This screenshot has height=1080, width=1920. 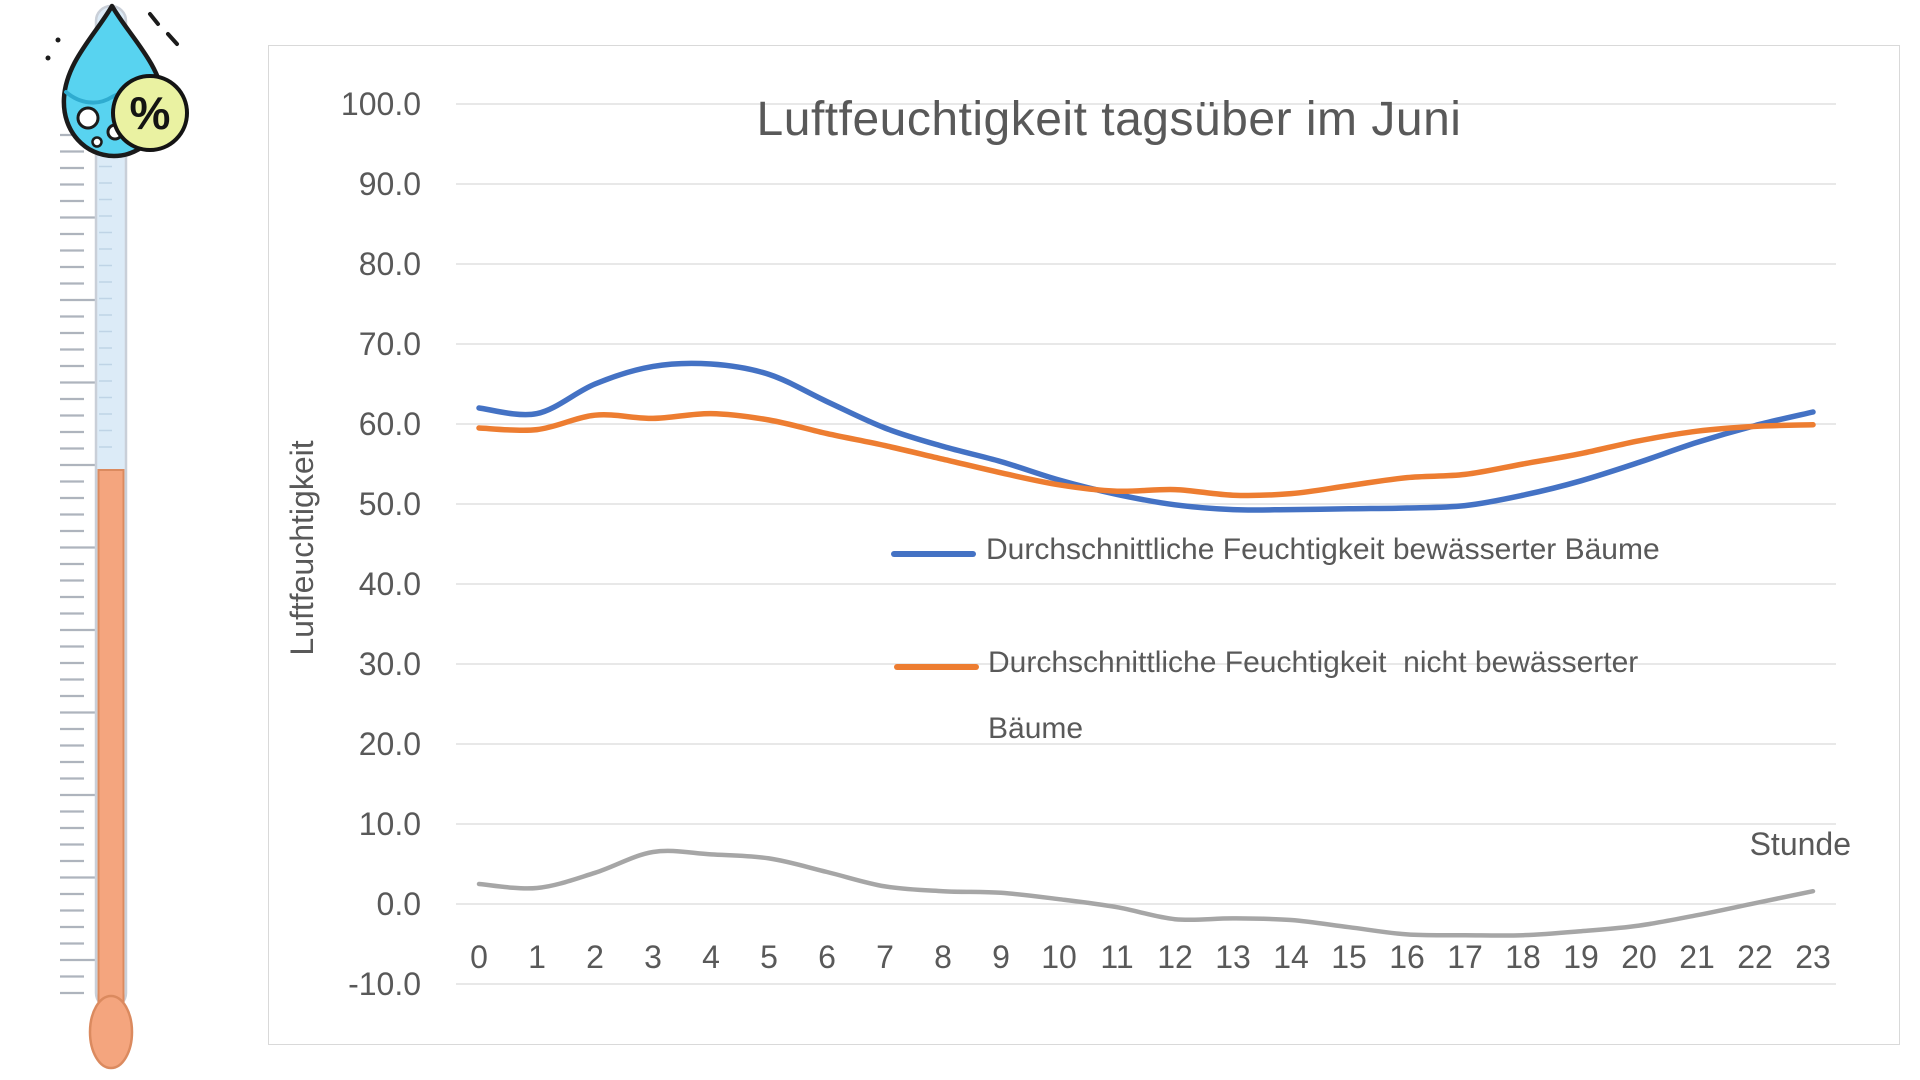 What do you see at coordinates (80, 564) in the screenshot?
I see `ruler-ticks` at bounding box center [80, 564].